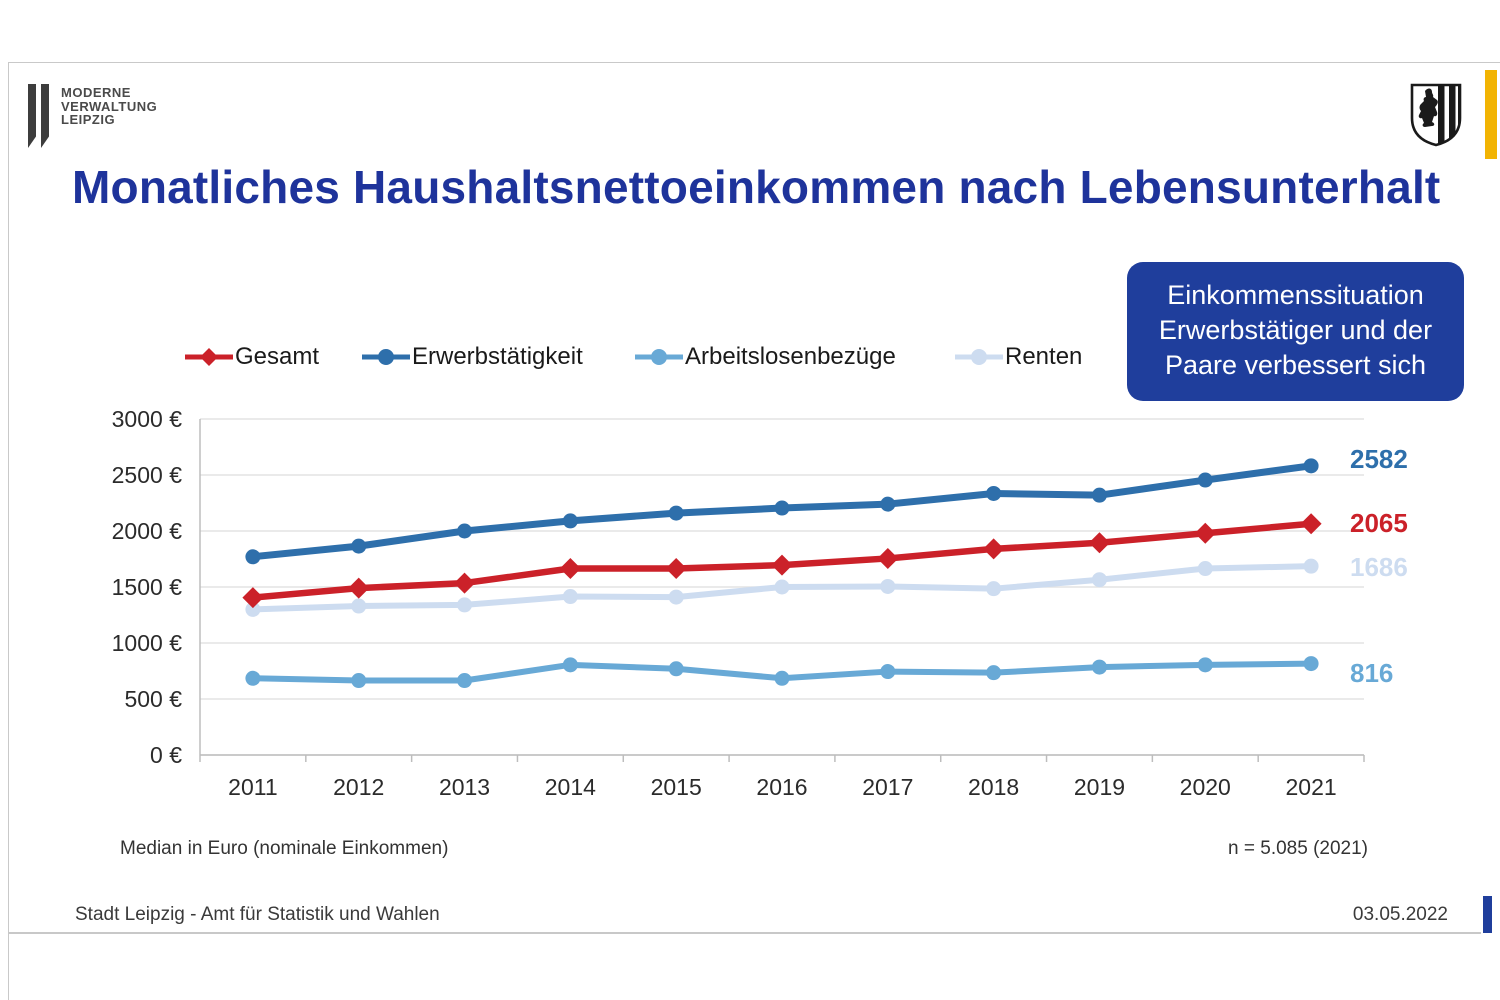 The width and height of the screenshot is (1500, 1000). I want to click on x-axis-label: 2016, so click(782, 787).